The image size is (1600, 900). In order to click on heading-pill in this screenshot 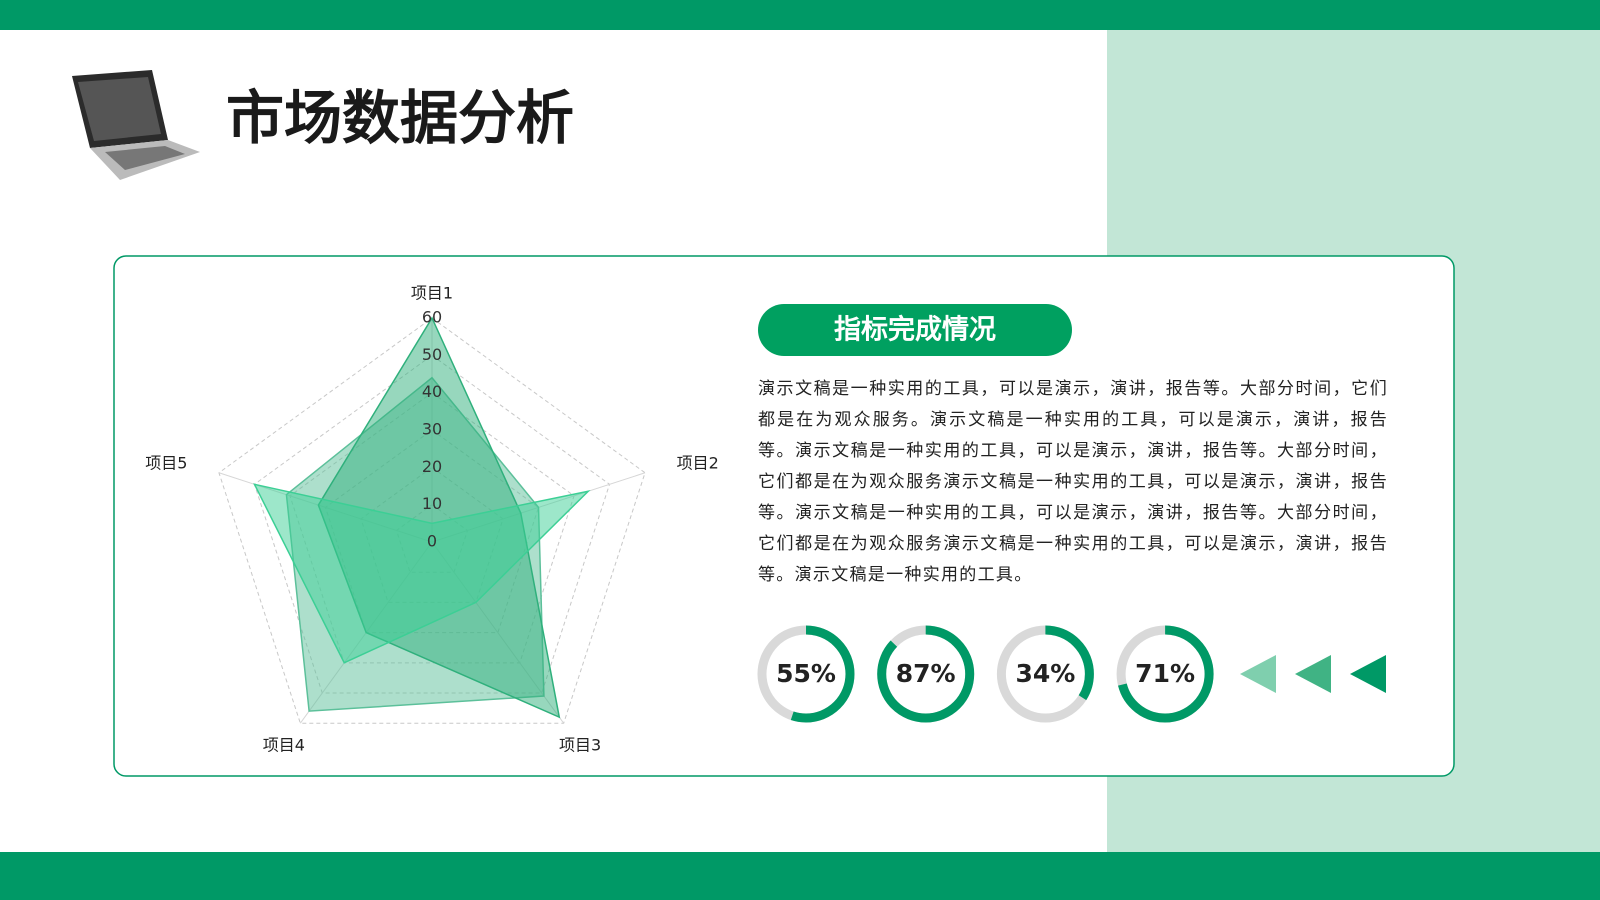, I will do `click(915, 330)`.